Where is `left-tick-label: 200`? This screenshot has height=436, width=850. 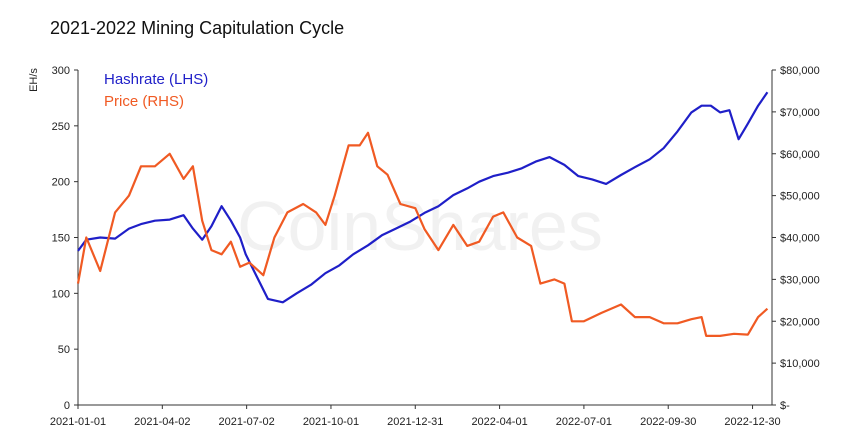
left-tick-label: 200 is located at coordinates (61, 183).